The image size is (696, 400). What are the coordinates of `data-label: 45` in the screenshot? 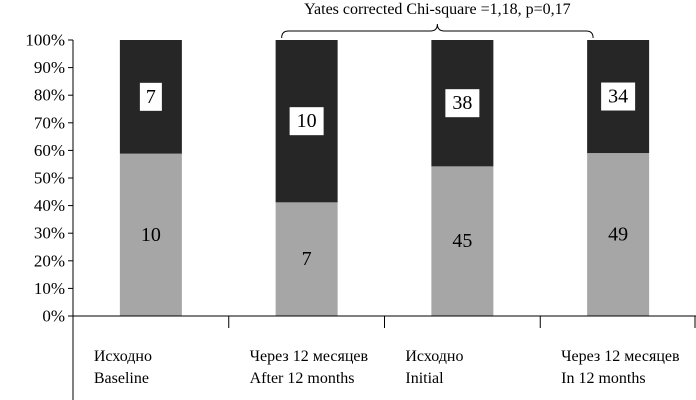 It's located at (462, 241).